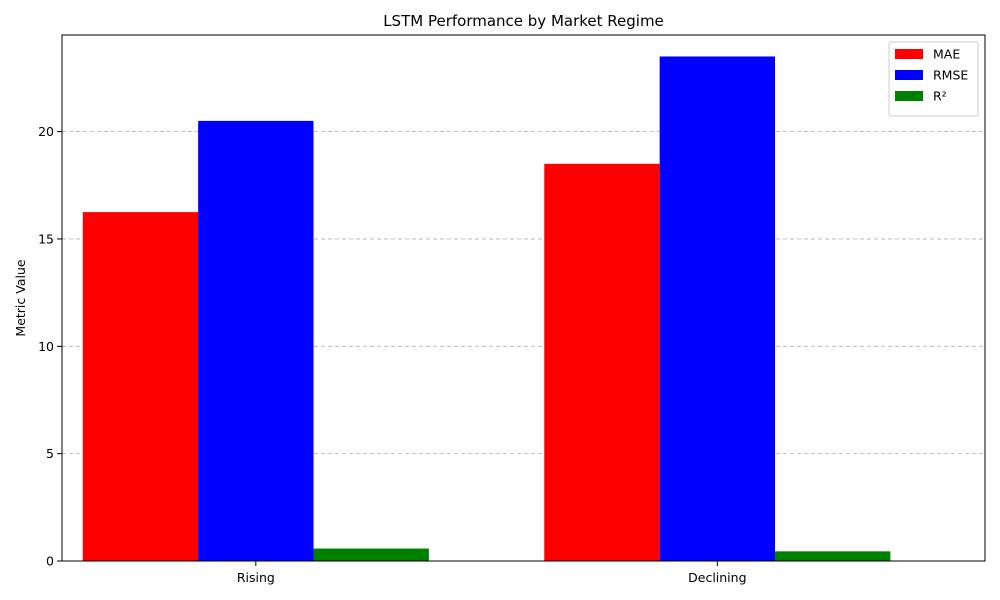 This screenshot has height=600, width=1000. I want to click on y-tick-label: 0, so click(50, 561).